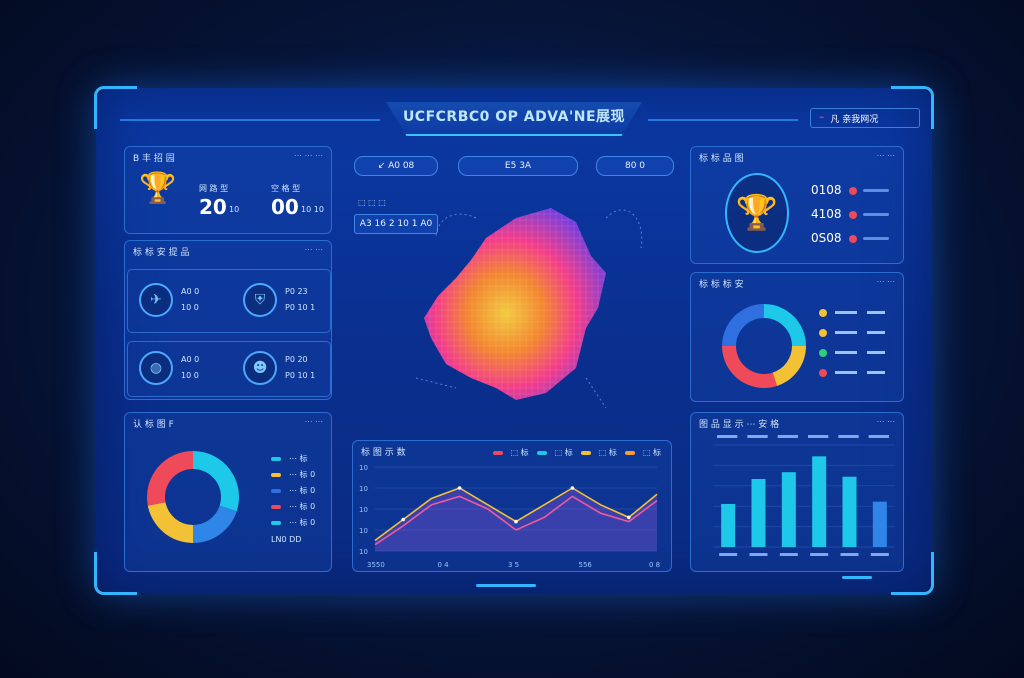 The height and width of the screenshot is (678, 1024). Describe the element at coordinates (153, 425) in the screenshot. I see `panel-title: 认 标 图 F` at that location.